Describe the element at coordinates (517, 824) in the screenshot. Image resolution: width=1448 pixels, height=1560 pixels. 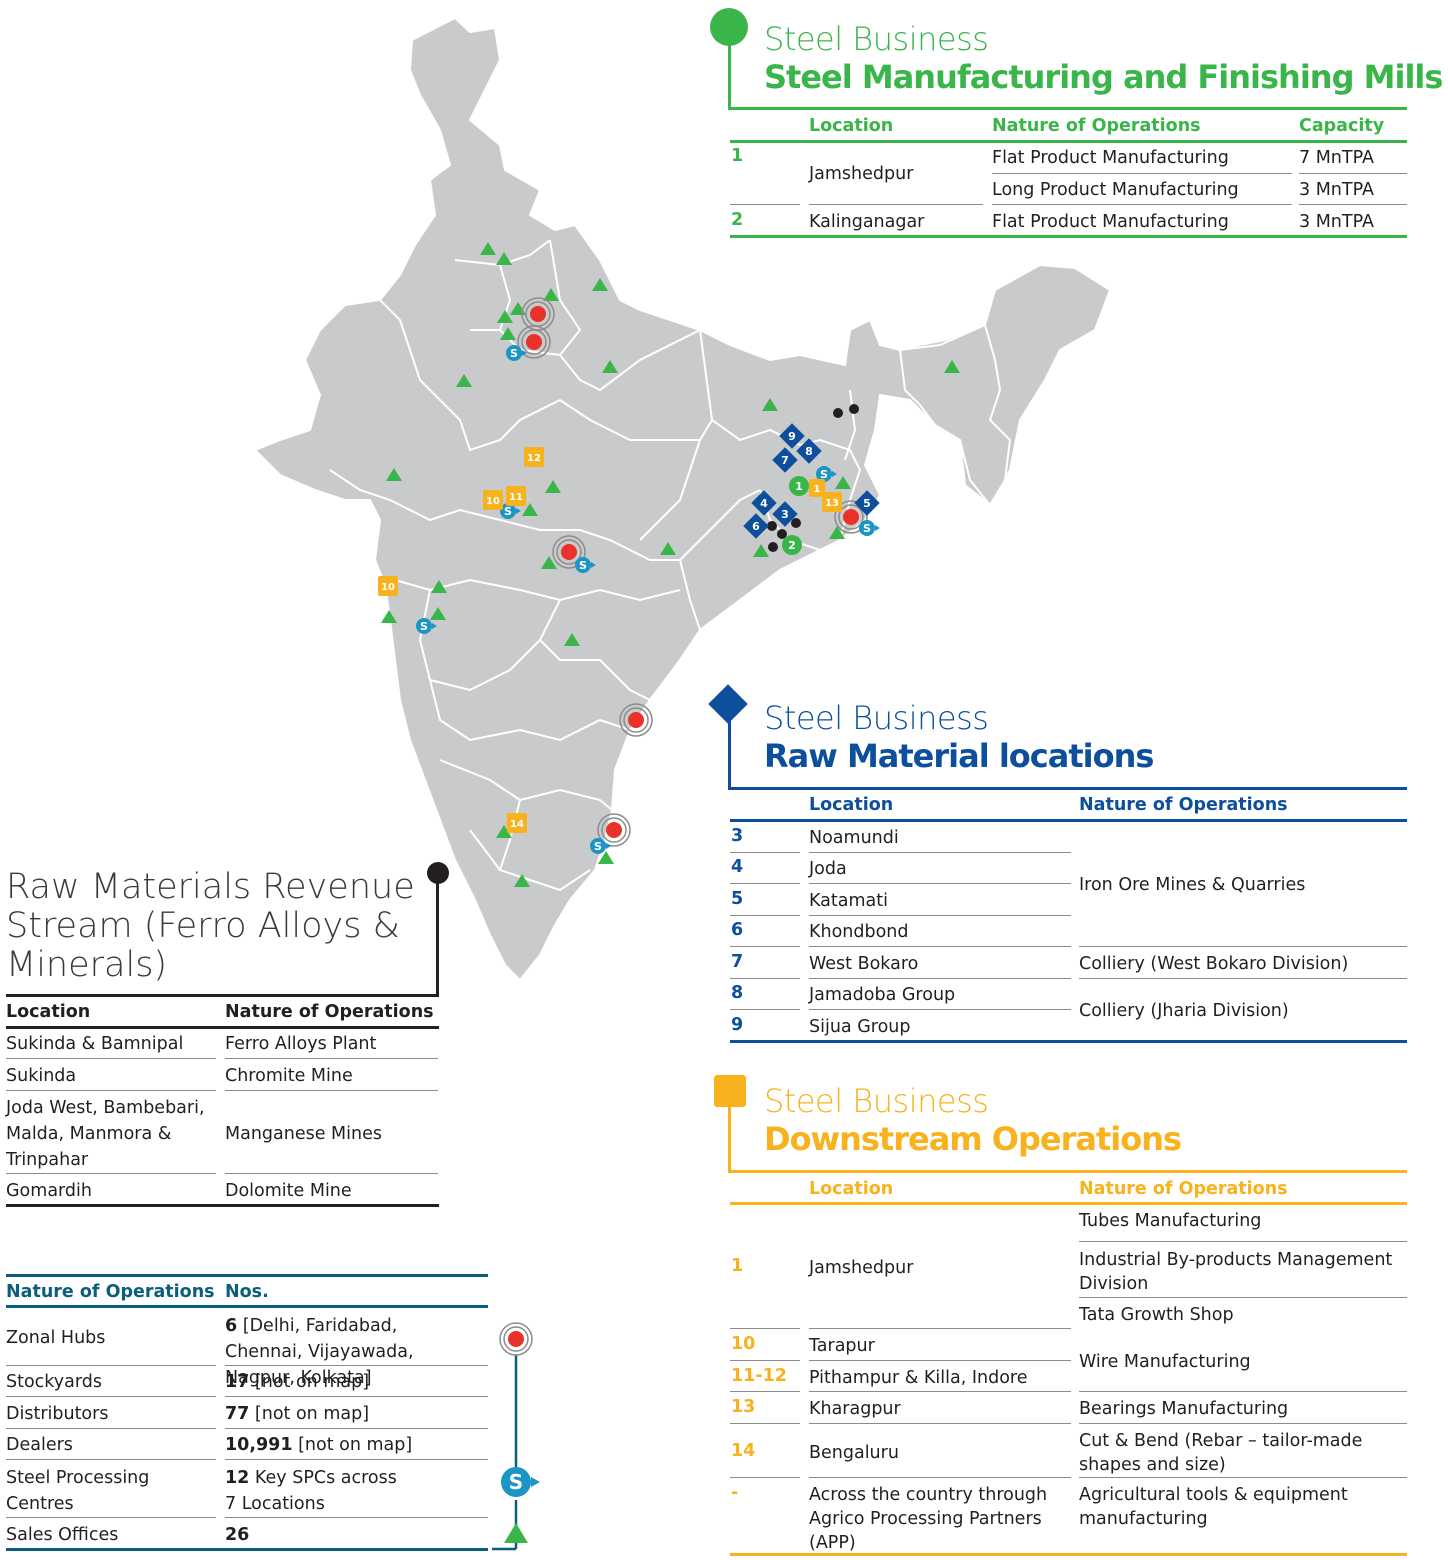
I see `down-marker-14: 14` at that location.